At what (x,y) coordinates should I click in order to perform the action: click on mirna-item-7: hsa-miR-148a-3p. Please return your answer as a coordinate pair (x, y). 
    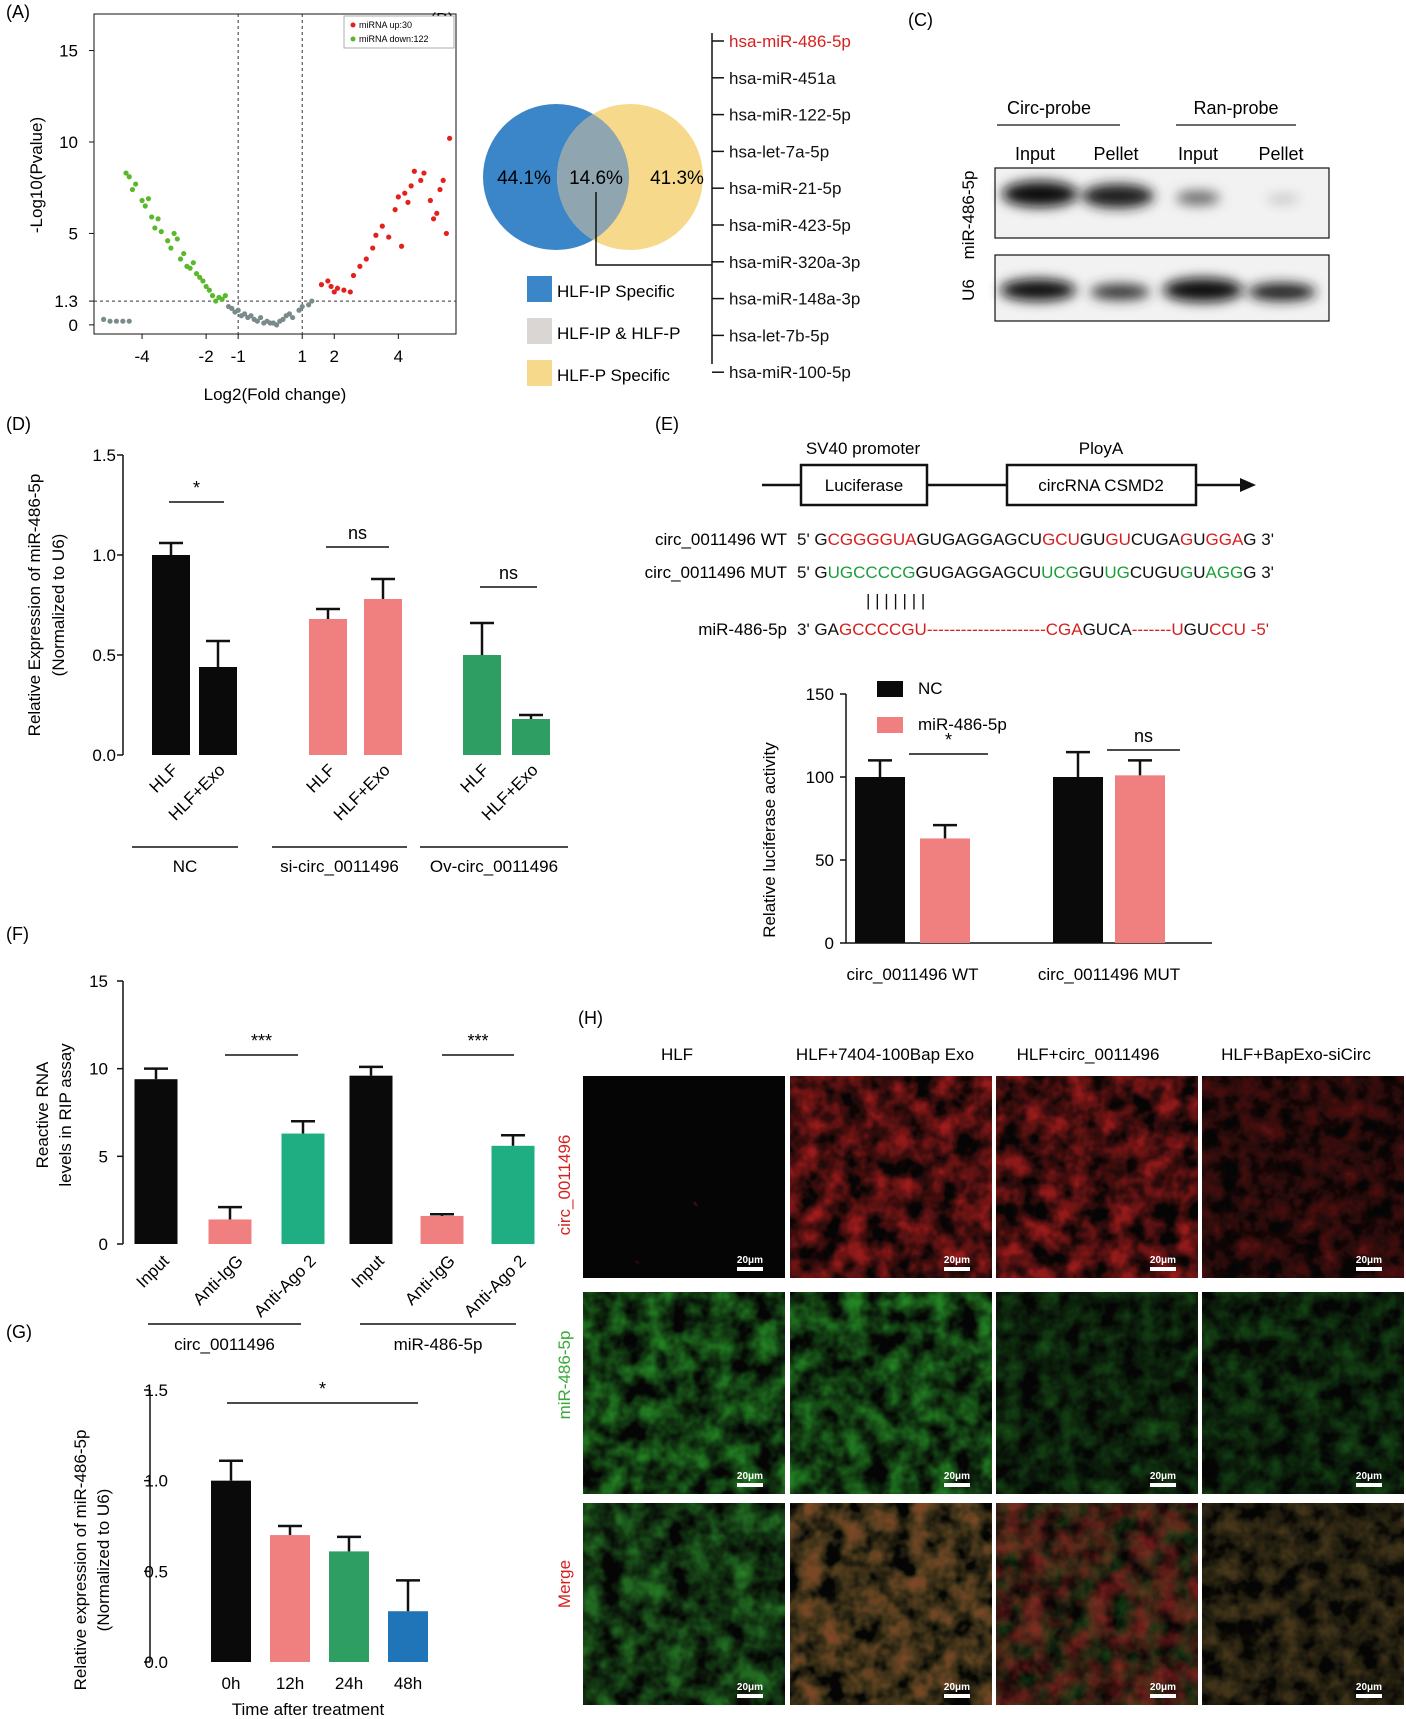
    Looking at the image, I should click on (794, 299).